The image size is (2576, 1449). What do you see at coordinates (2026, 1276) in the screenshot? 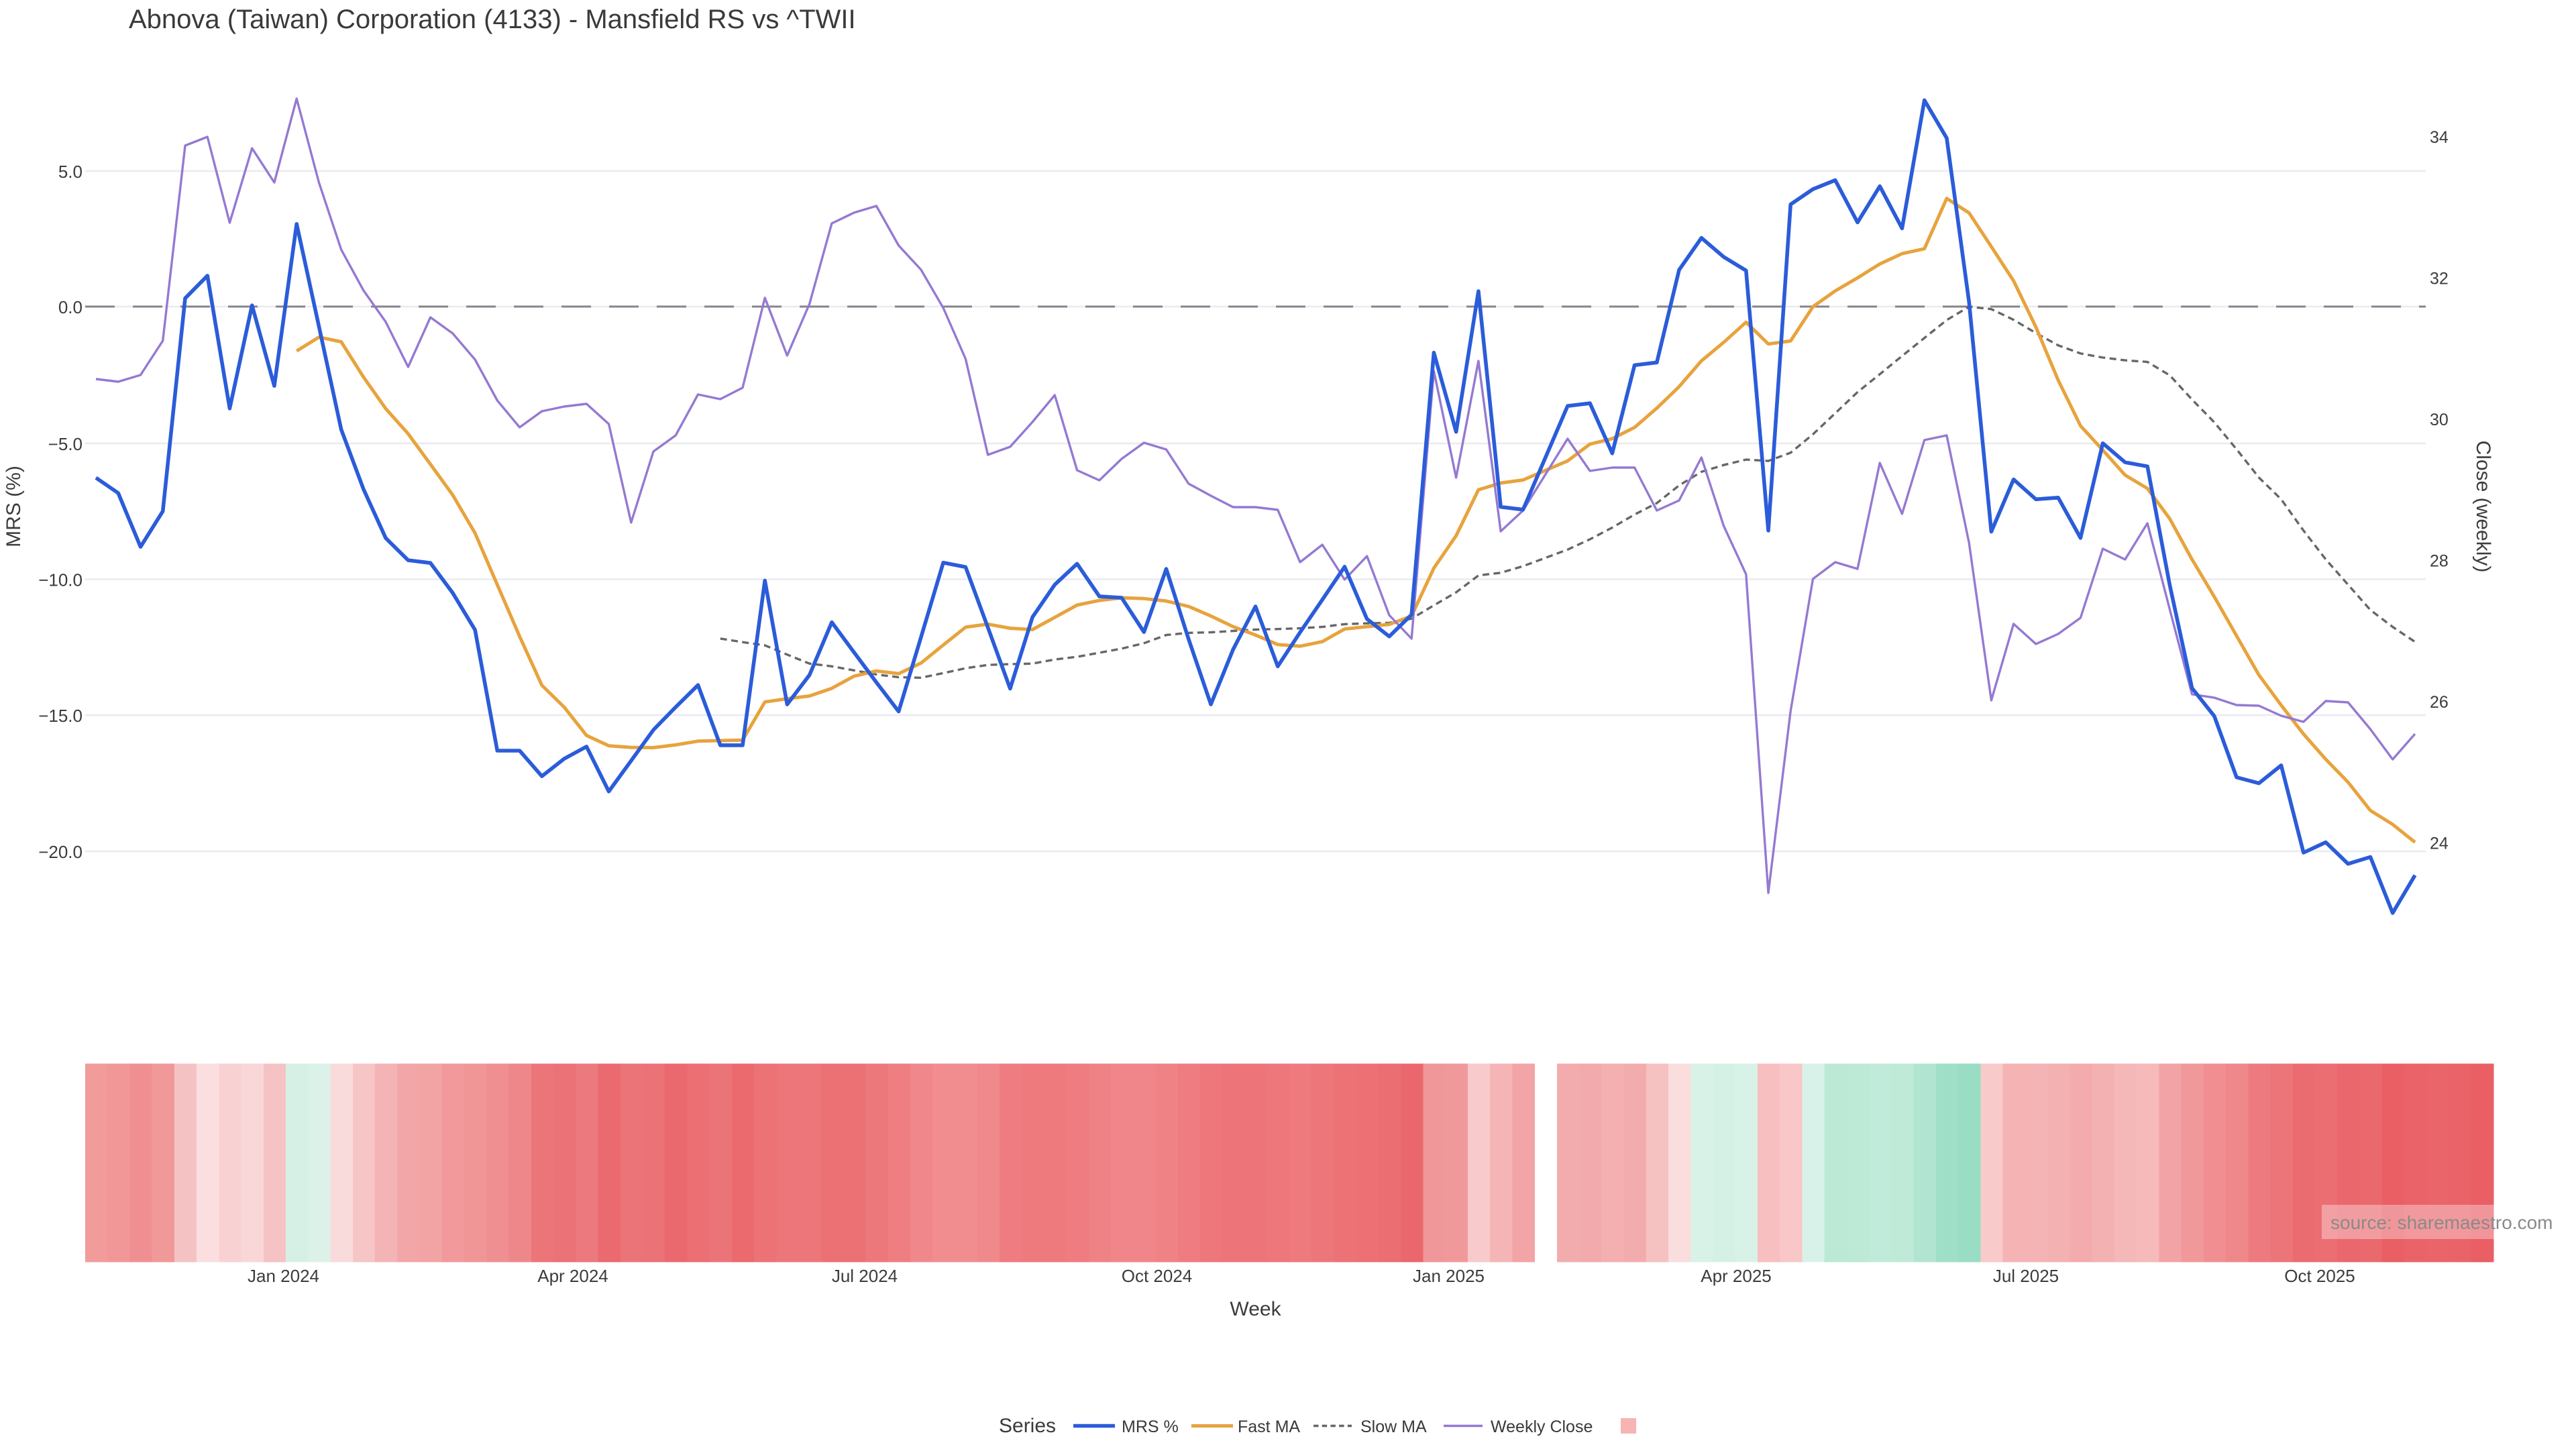
I see `svg-text: Jul 2025` at bounding box center [2026, 1276].